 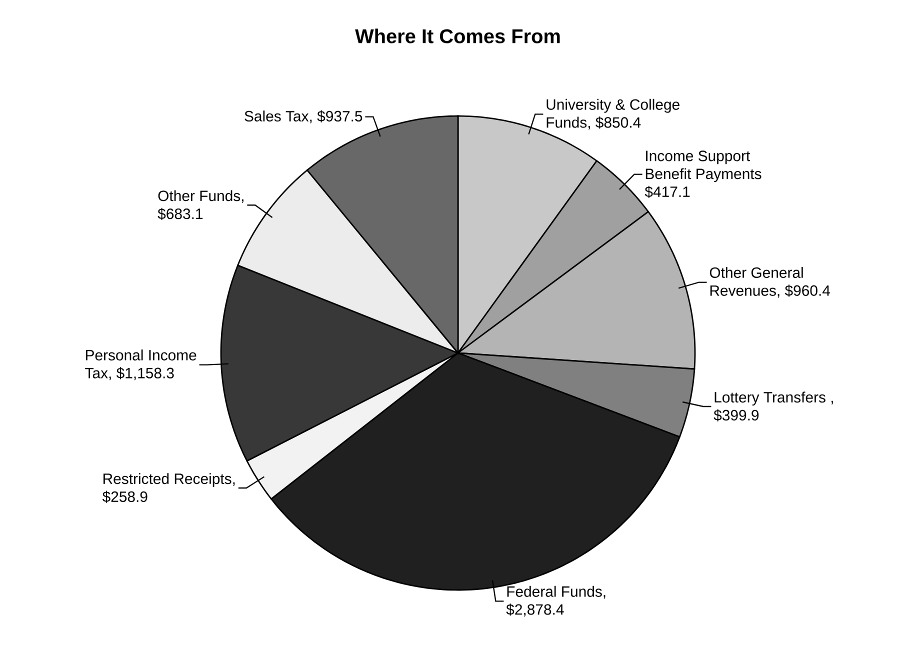 What do you see at coordinates (168, 488) in the screenshot?
I see `slice-label: Restricted Receipts, $258.9` at bounding box center [168, 488].